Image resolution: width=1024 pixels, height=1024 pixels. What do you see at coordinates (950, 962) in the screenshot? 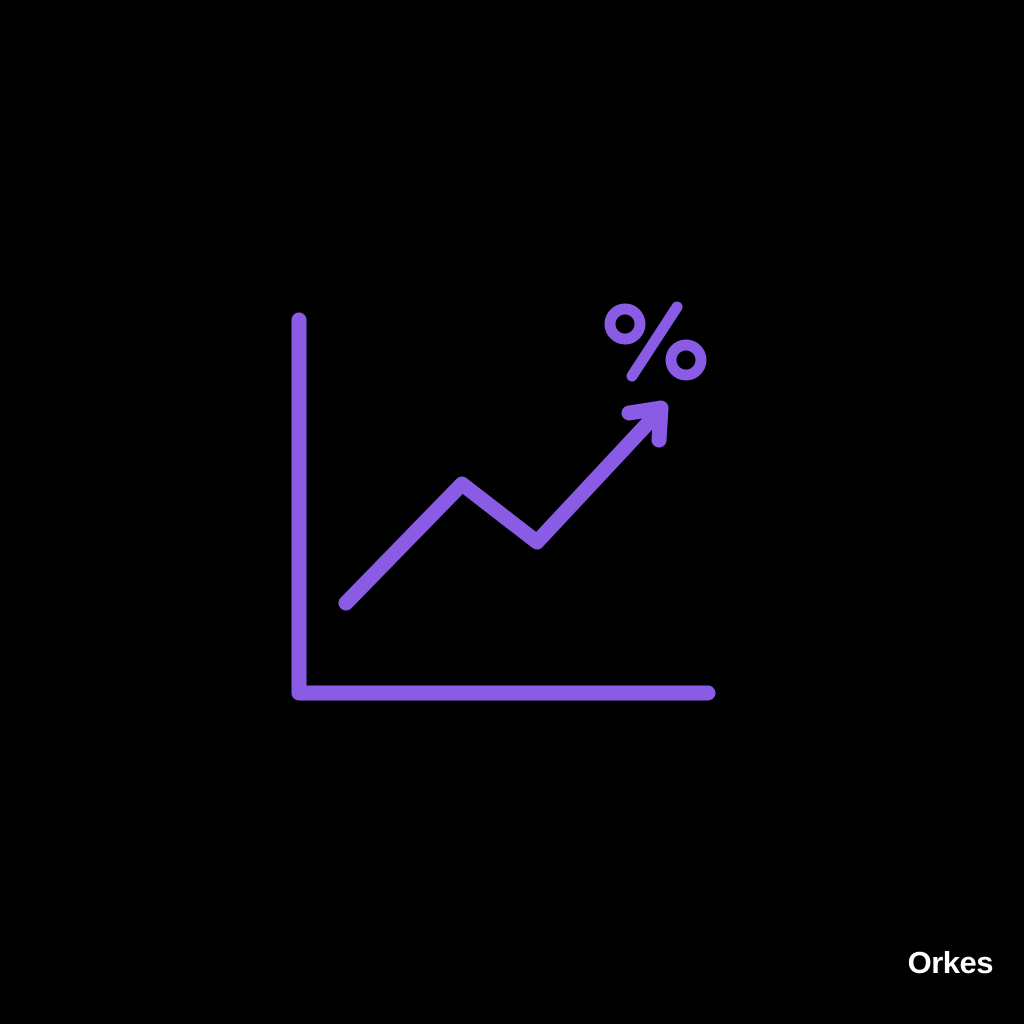
I see `brand-logo-text: Orkes` at bounding box center [950, 962].